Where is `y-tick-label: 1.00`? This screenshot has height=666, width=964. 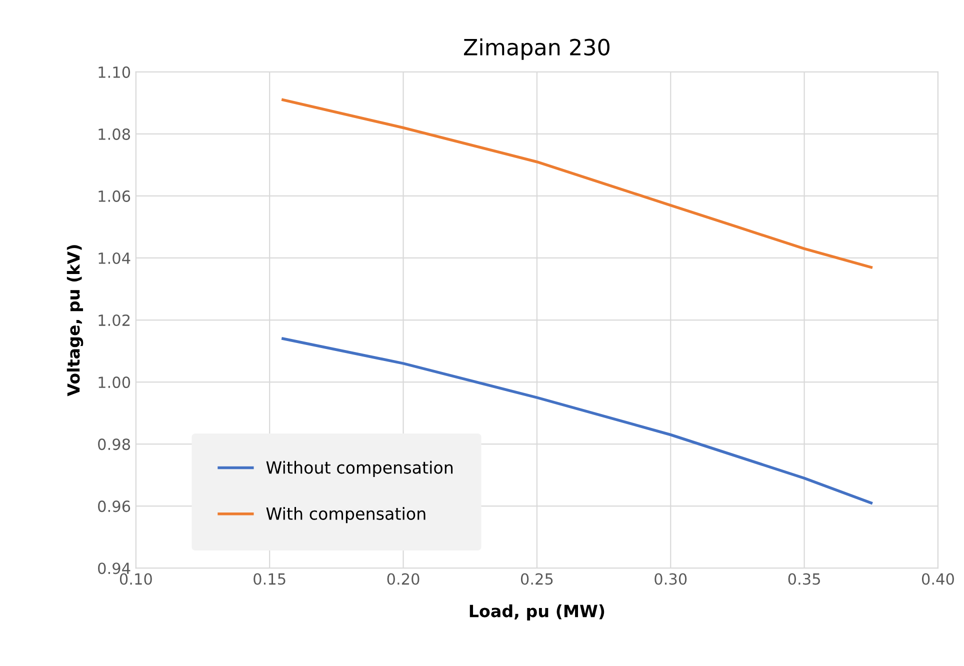 y-tick-label: 1.00 is located at coordinates (114, 382).